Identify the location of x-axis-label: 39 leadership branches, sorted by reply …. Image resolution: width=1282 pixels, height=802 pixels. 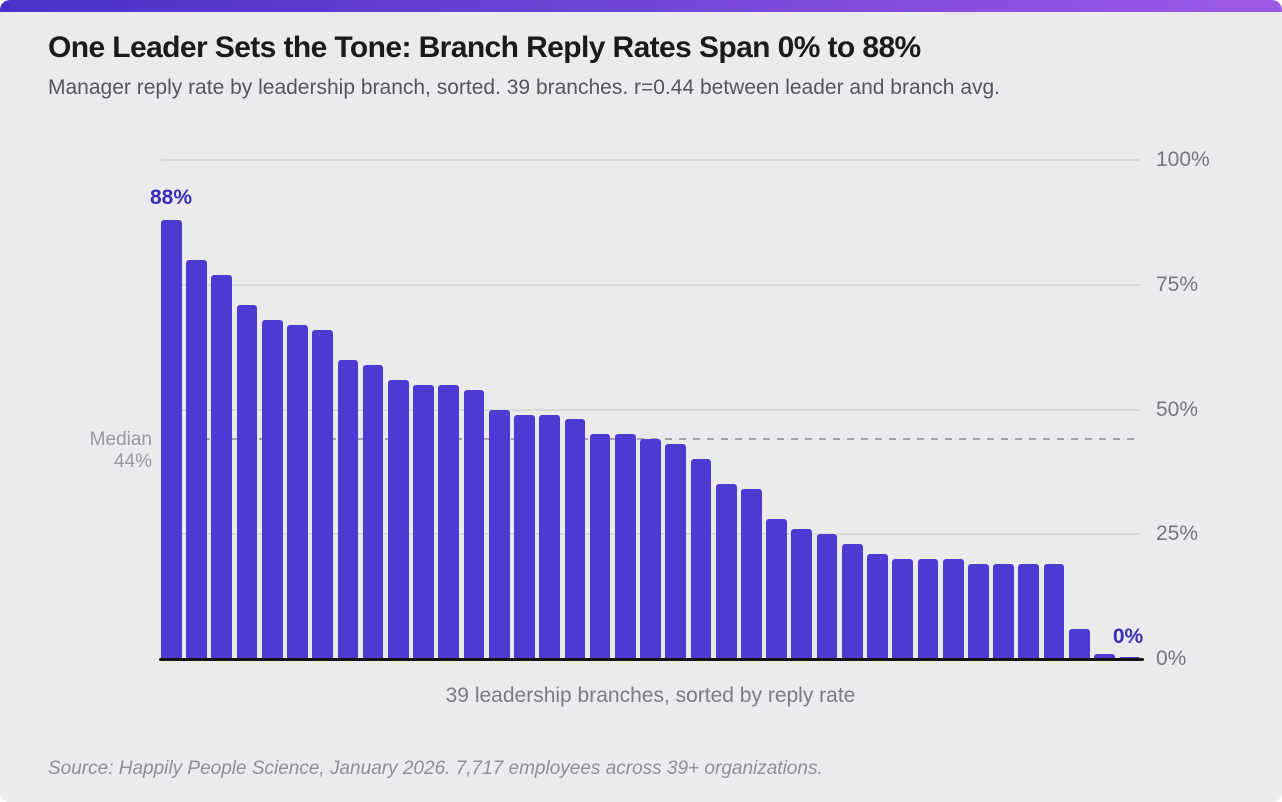
(650, 695).